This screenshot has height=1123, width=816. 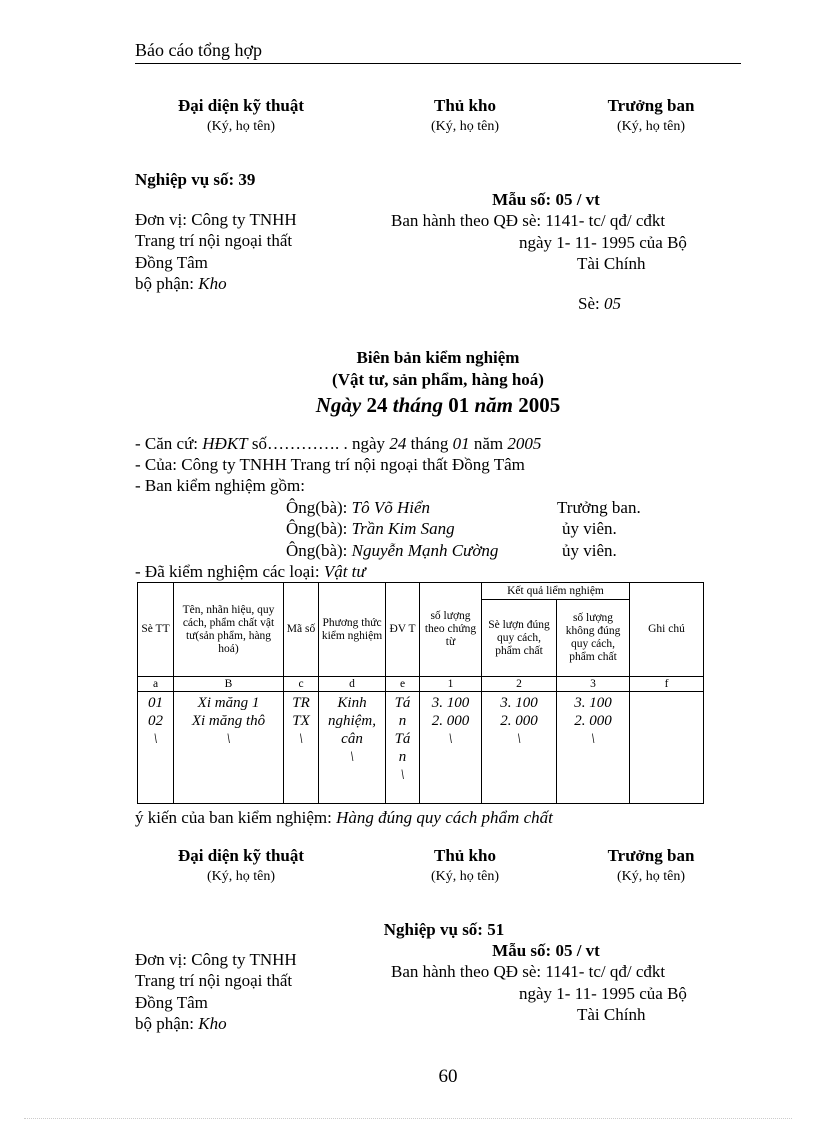 I want to click on op1-form: Mẫu số: 05 / vt, so click(x=546, y=199).